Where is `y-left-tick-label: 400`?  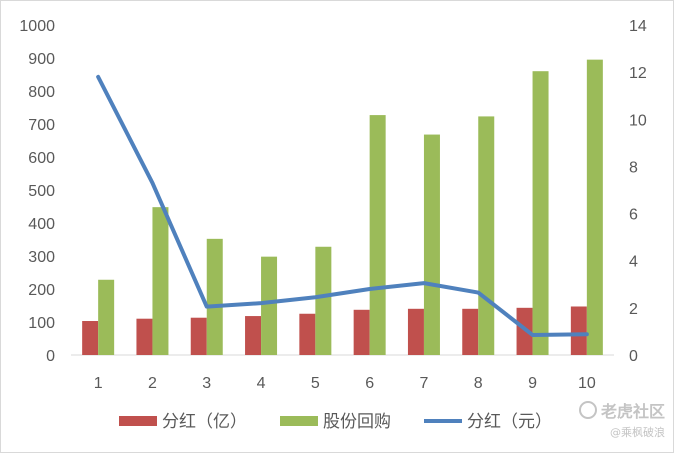 y-left-tick-label: 400 is located at coordinates (41, 224).